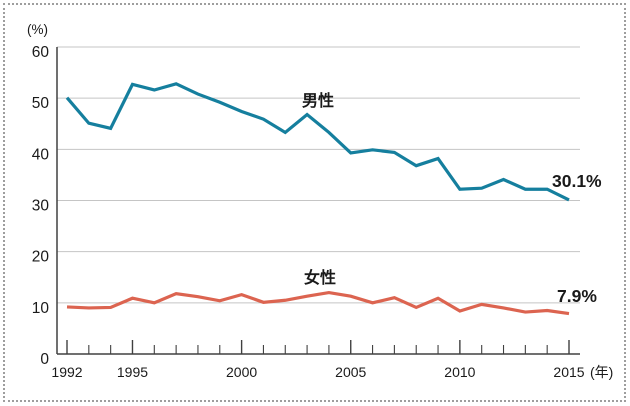 The width and height of the screenshot is (630, 406). What do you see at coordinates (459, 372) in the screenshot?
I see `x-tick-label-2010: 2010` at bounding box center [459, 372].